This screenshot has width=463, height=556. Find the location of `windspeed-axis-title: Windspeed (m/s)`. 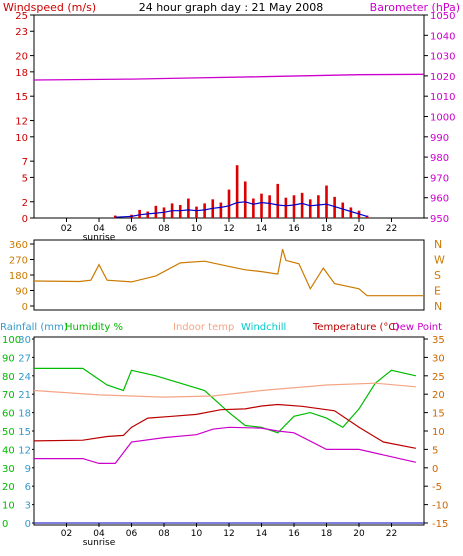

windspeed-axis-title: Windspeed (m/s) is located at coordinates (49, 7).